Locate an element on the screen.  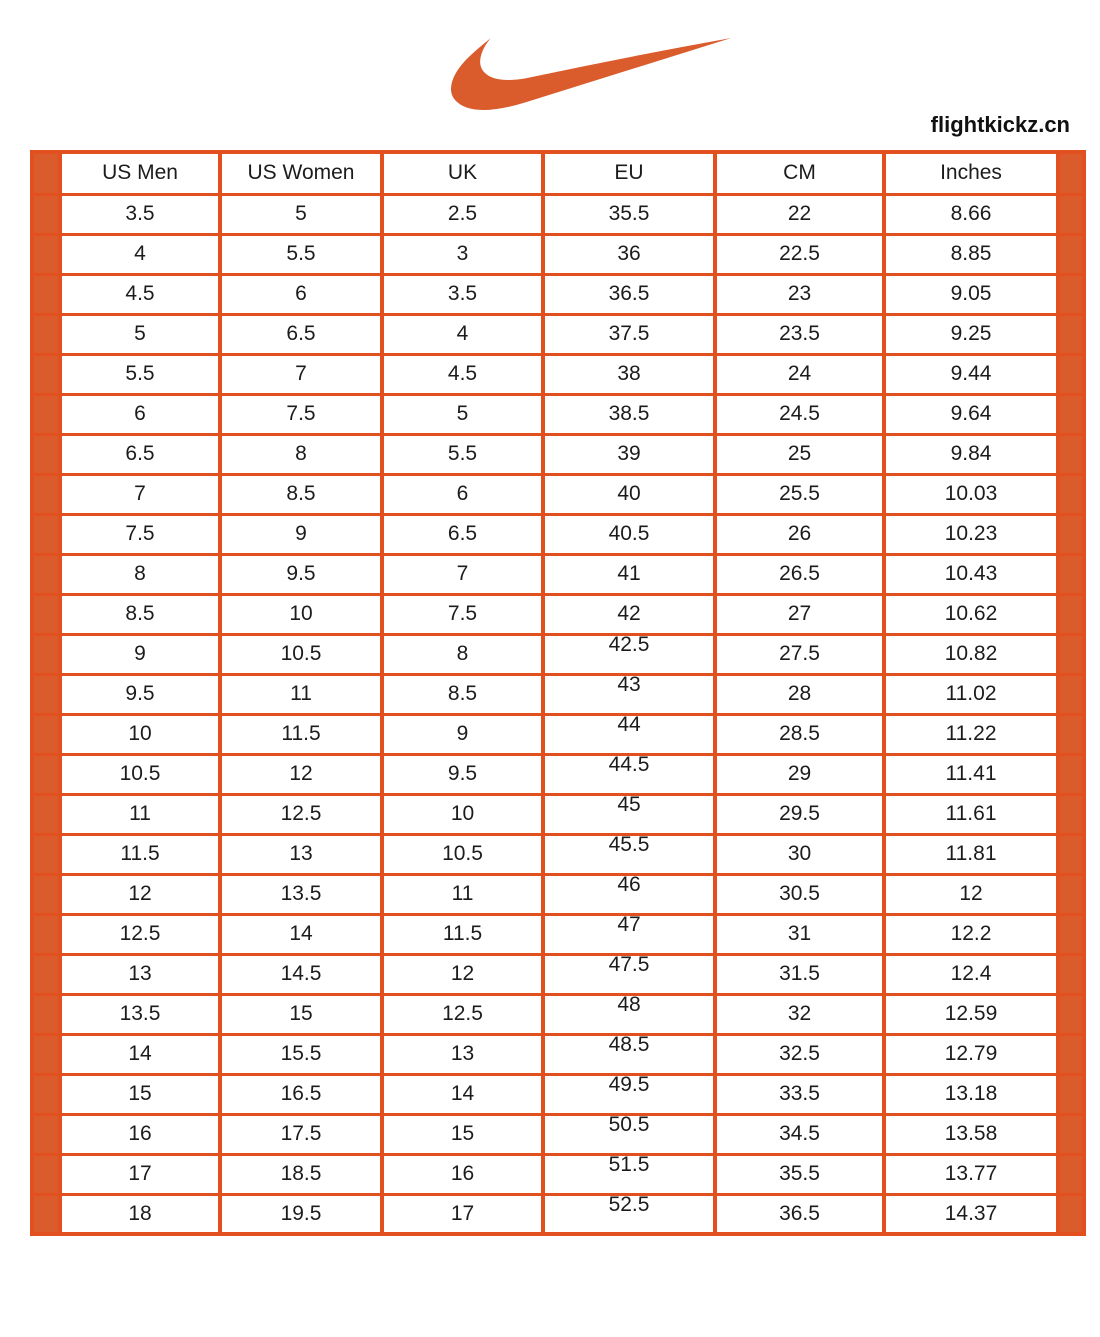
table-cell: 4 is located at coordinates (140, 254).